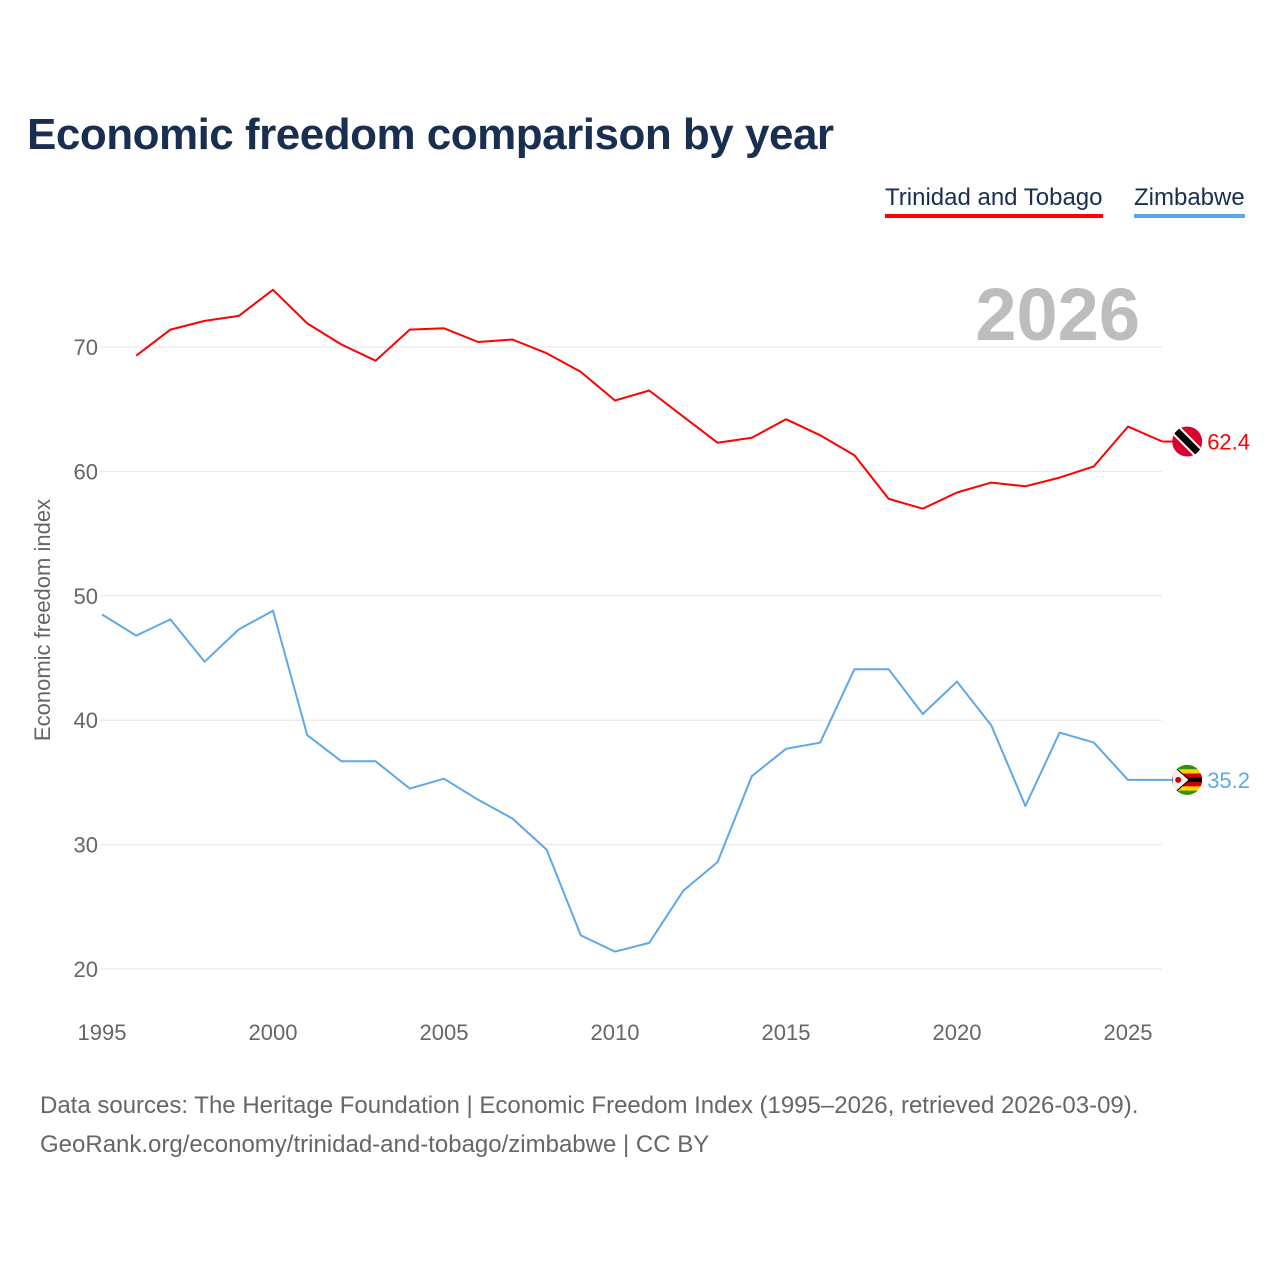 This screenshot has height=1280, width=1280. What do you see at coordinates (86, 720) in the screenshot?
I see `y-tick-label: 40` at bounding box center [86, 720].